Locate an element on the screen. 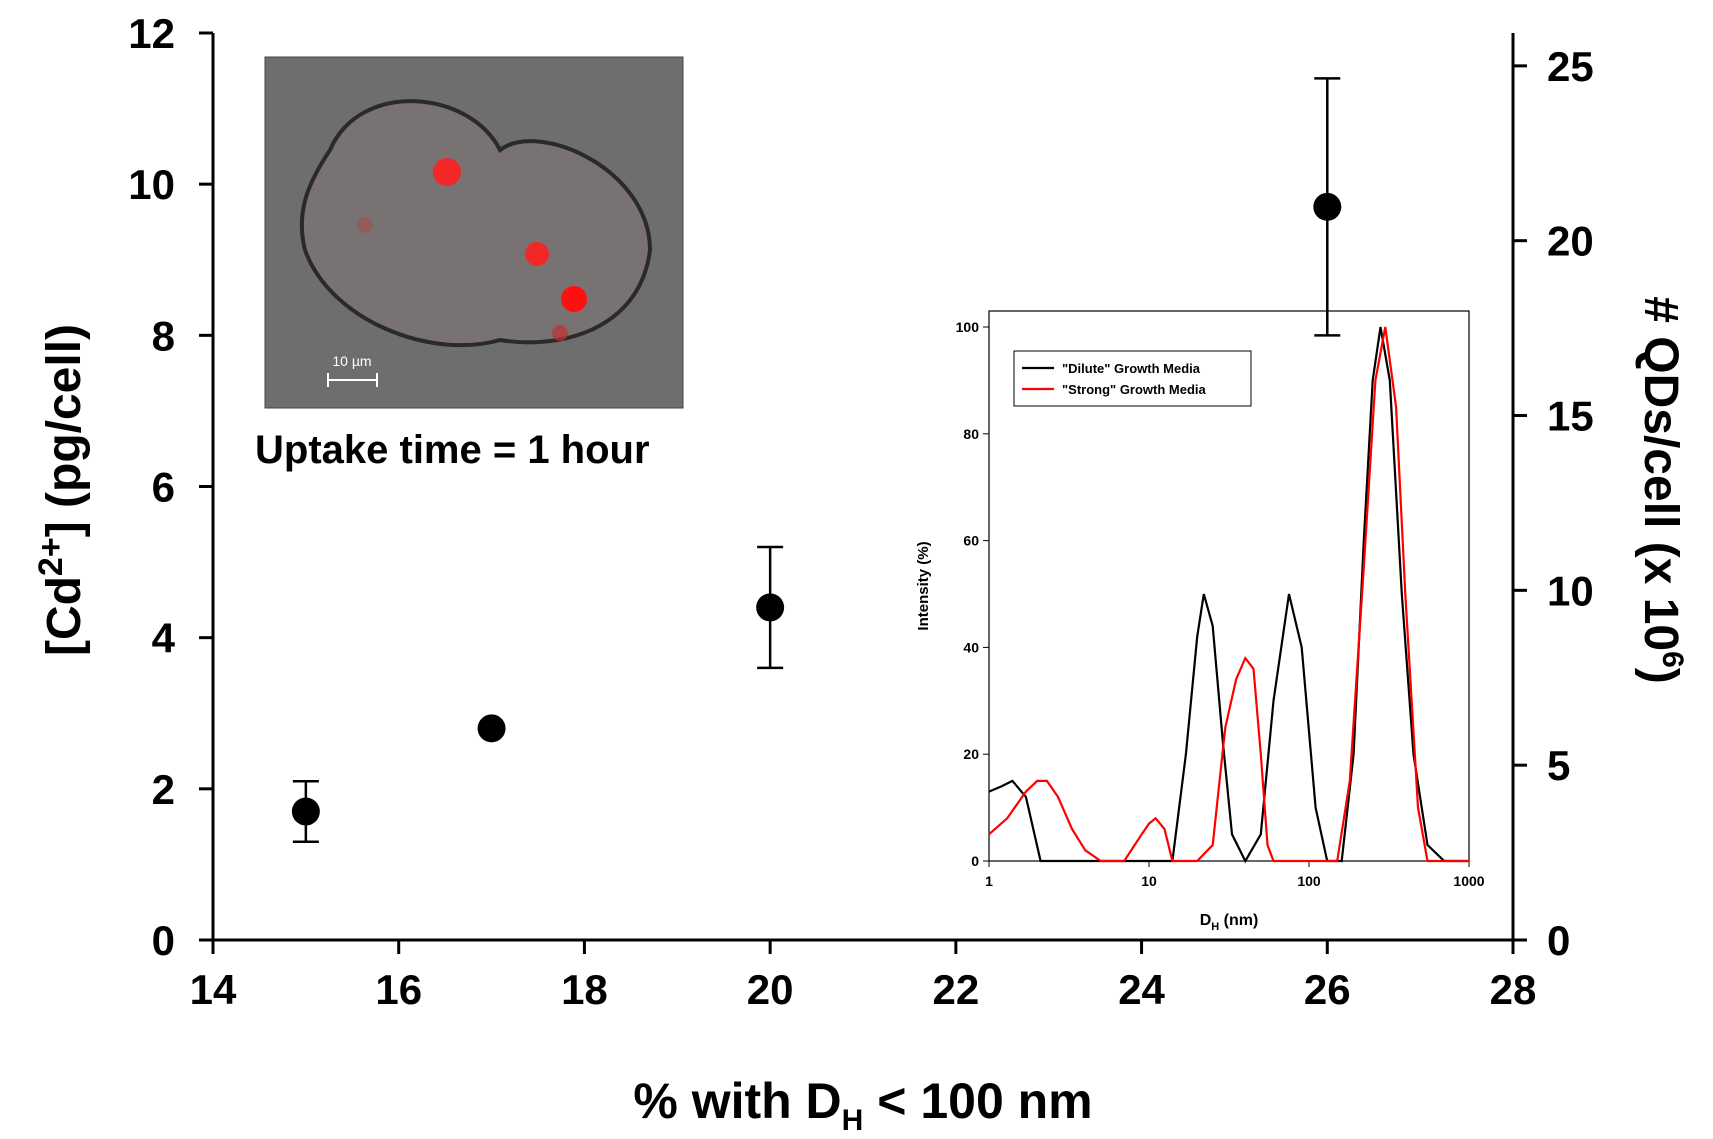 The image size is (1713, 1139). x-tick-label: 16 is located at coordinates (398, 989).